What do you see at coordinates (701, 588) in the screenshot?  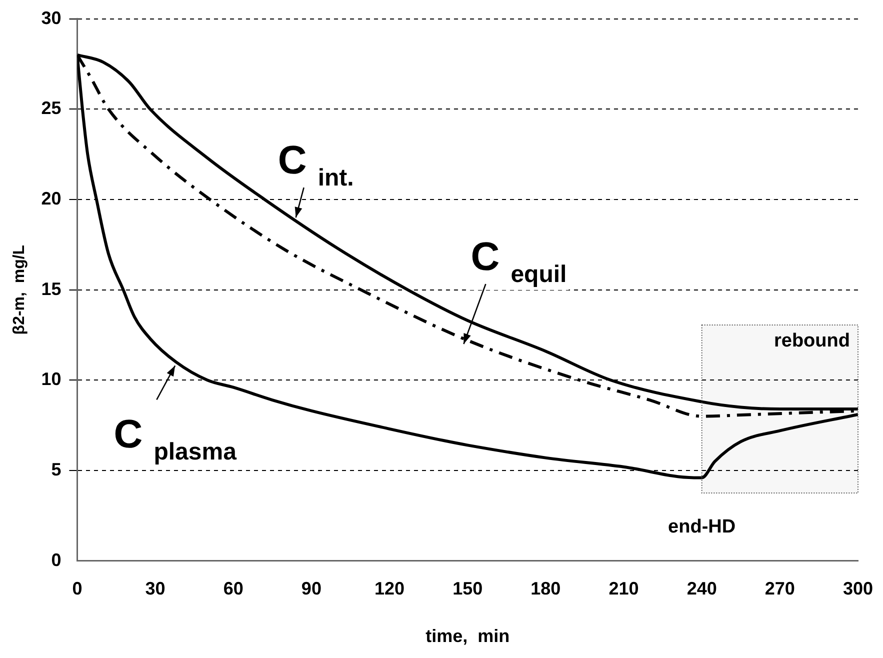 I see `x-tick-label: 240` at bounding box center [701, 588].